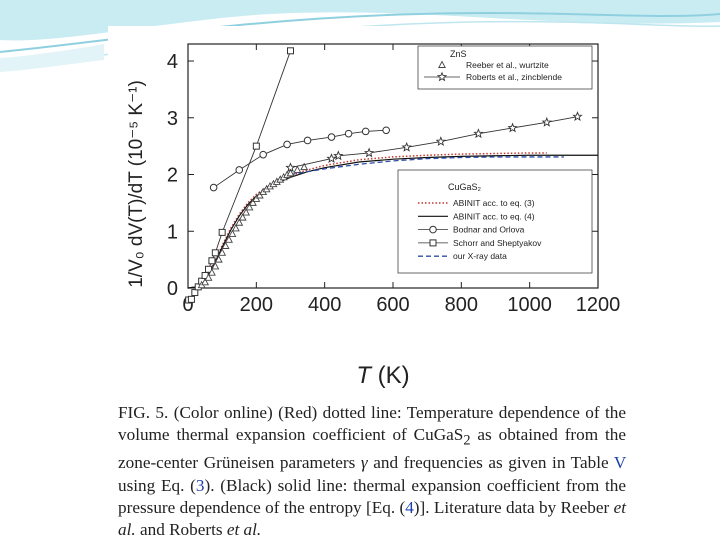 The width and height of the screenshot is (720, 542). Describe the element at coordinates (181, 530) in the screenshot. I see `caption-text-7: and Roberts` at that location.